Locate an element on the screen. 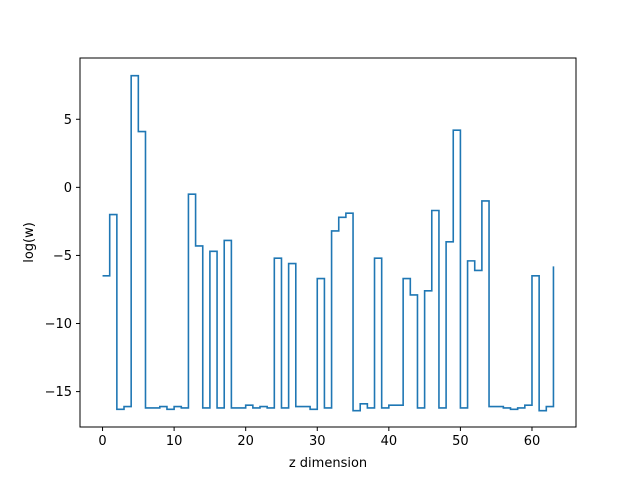  x-tick-label: 40 is located at coordinates (389, 441).